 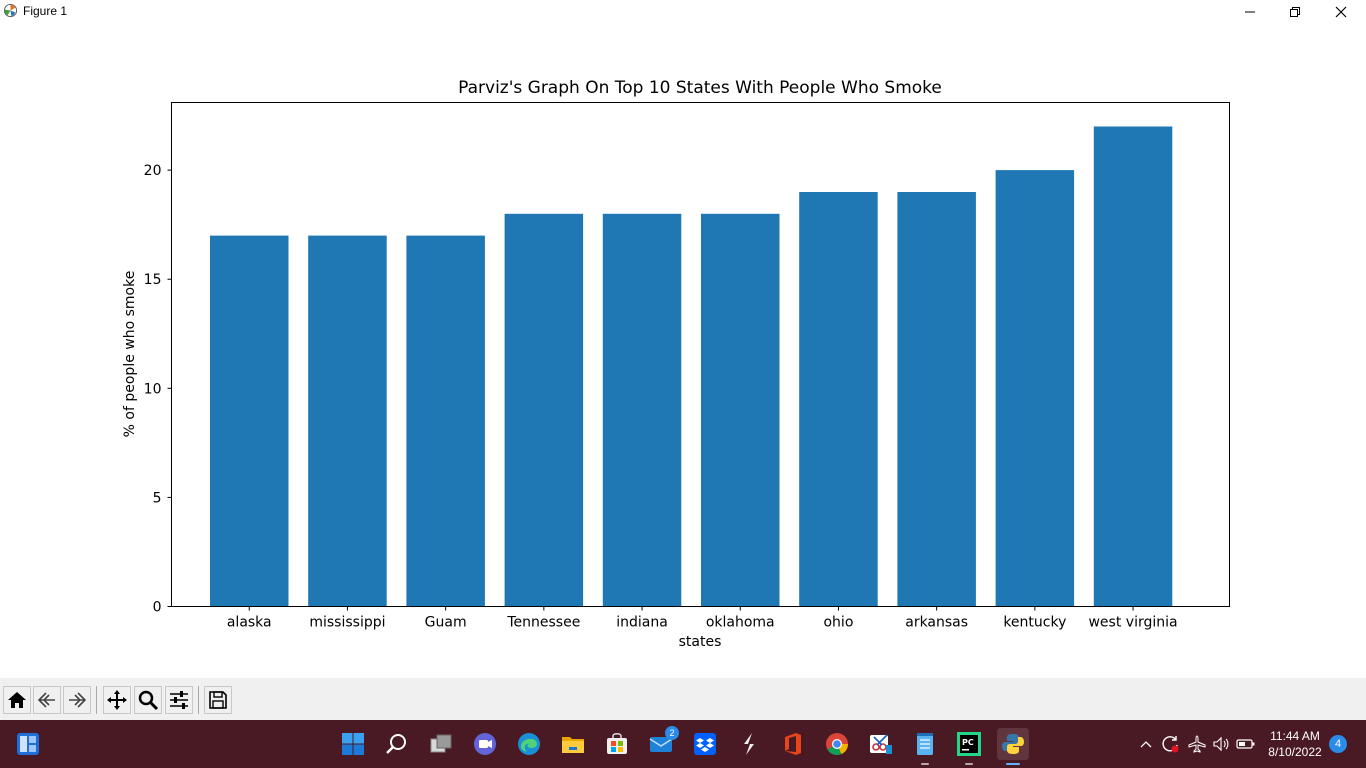 I want to click on widgets-button, so click(x=28, y=744).